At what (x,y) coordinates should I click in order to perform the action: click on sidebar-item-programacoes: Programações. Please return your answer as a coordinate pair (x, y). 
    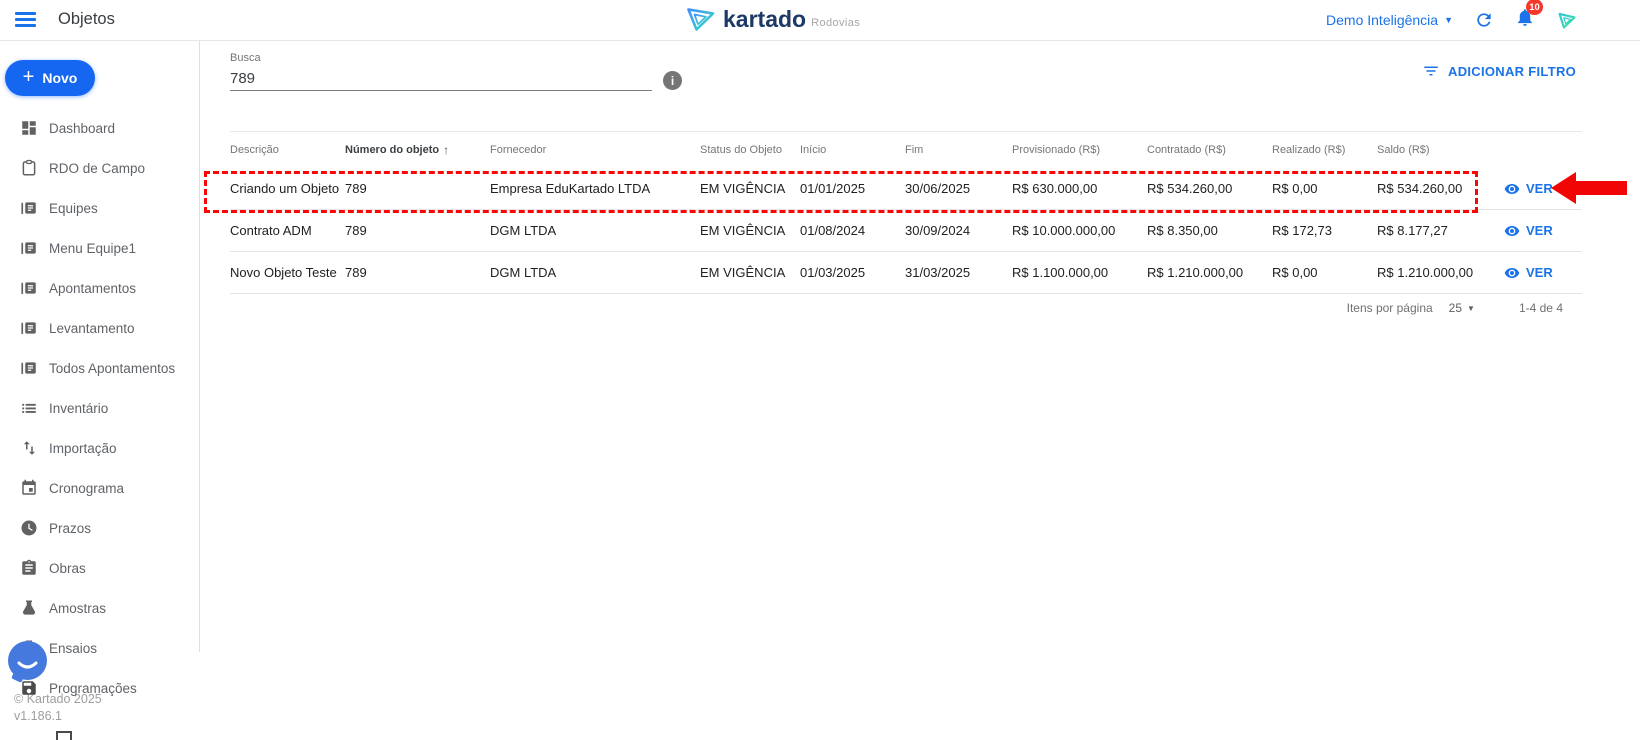
    Looking at the image, I should click on (99, 688).